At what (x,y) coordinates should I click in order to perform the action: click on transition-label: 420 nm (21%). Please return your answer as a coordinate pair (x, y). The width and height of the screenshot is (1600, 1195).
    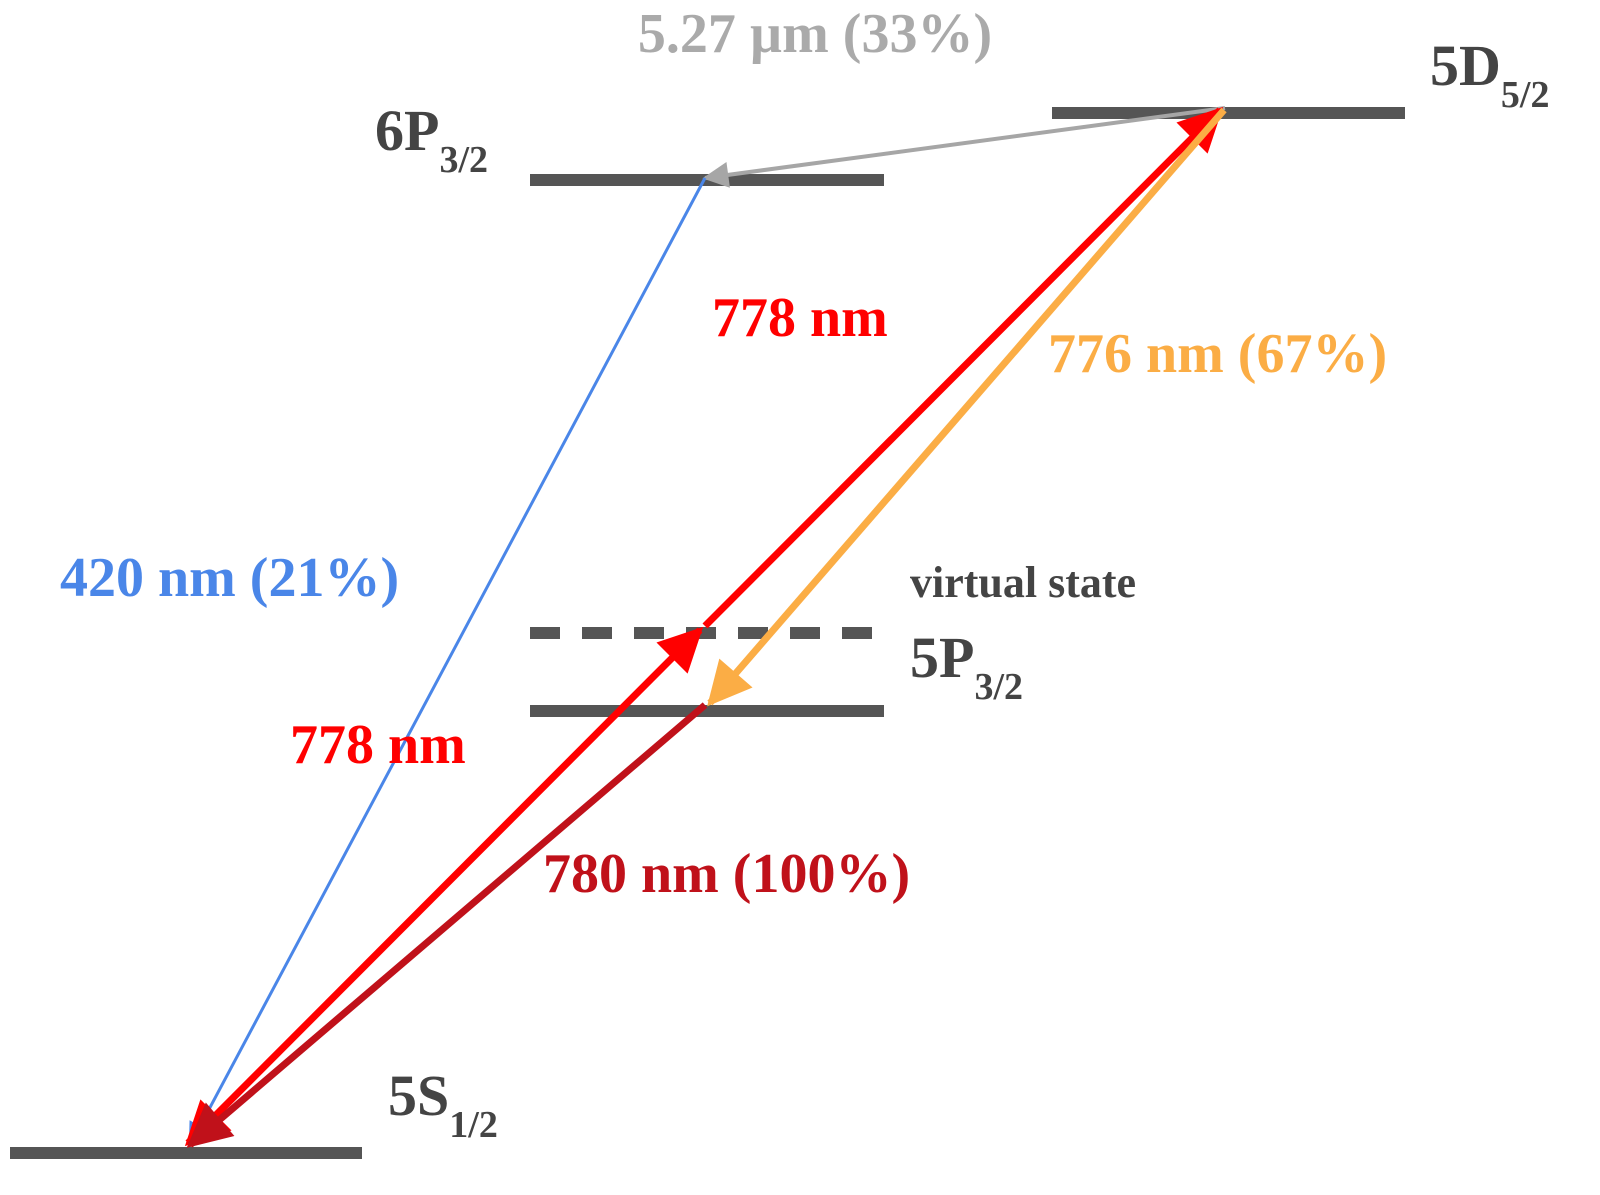
    Looking at the image, I should click on (229, 578).